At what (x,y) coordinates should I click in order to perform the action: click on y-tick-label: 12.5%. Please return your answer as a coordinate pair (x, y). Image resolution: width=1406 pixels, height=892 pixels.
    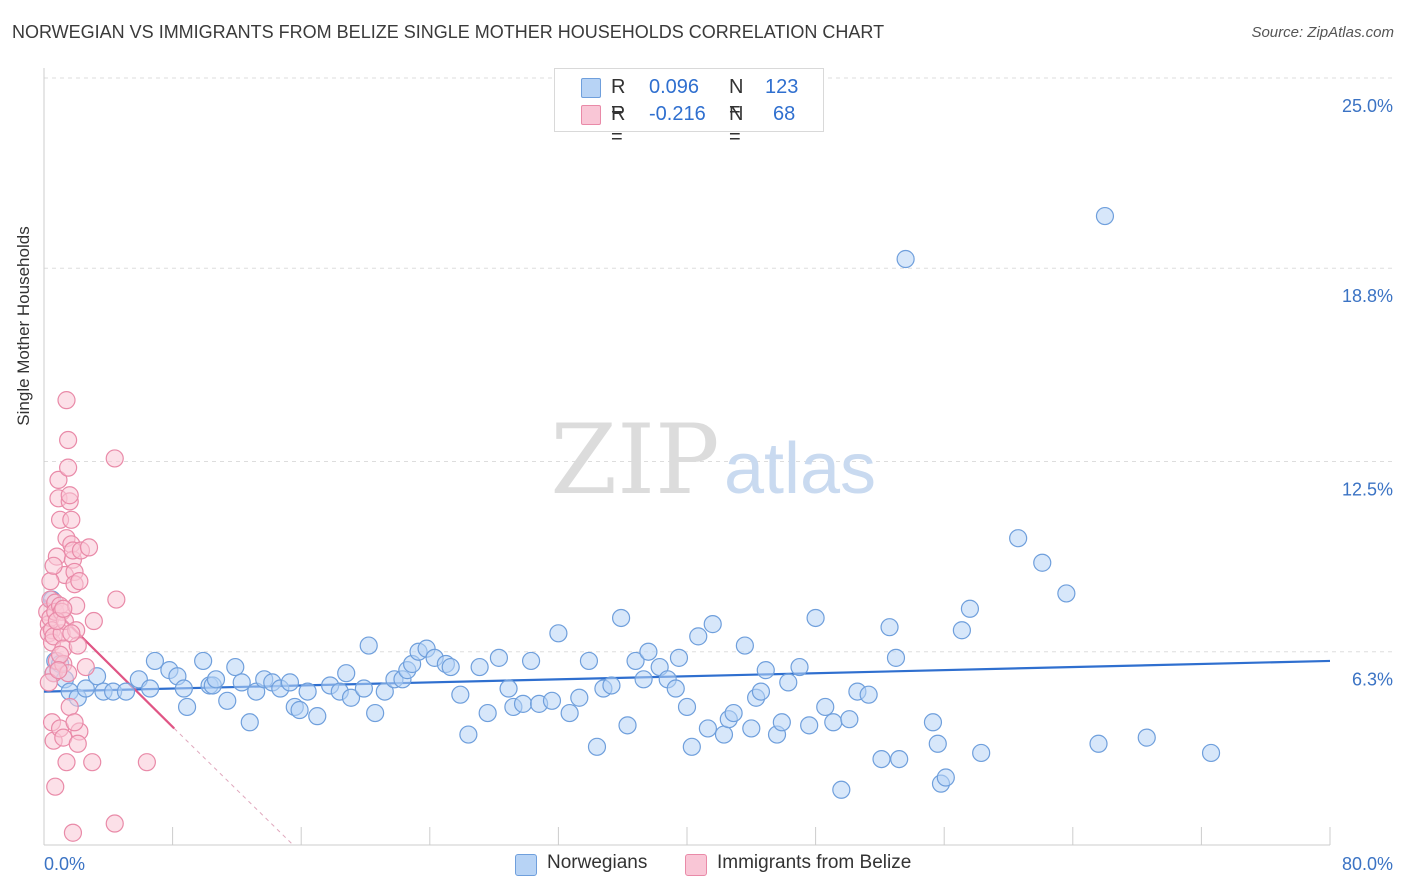
    Looking at the image, I should click on (1367, 490).